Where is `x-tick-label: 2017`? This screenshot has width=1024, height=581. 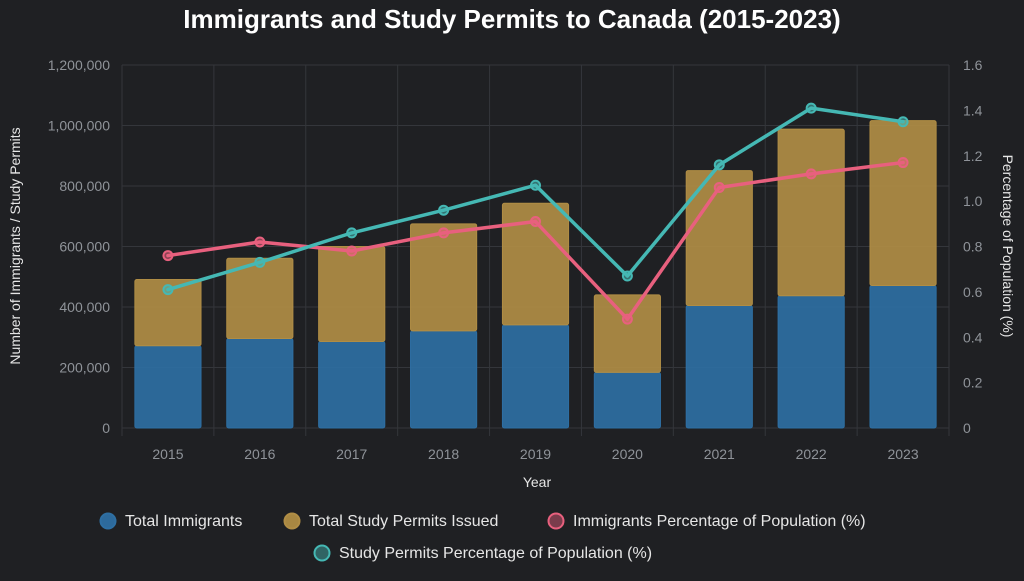 x-tick-label: 2017 is located at coordinates (351, 454).